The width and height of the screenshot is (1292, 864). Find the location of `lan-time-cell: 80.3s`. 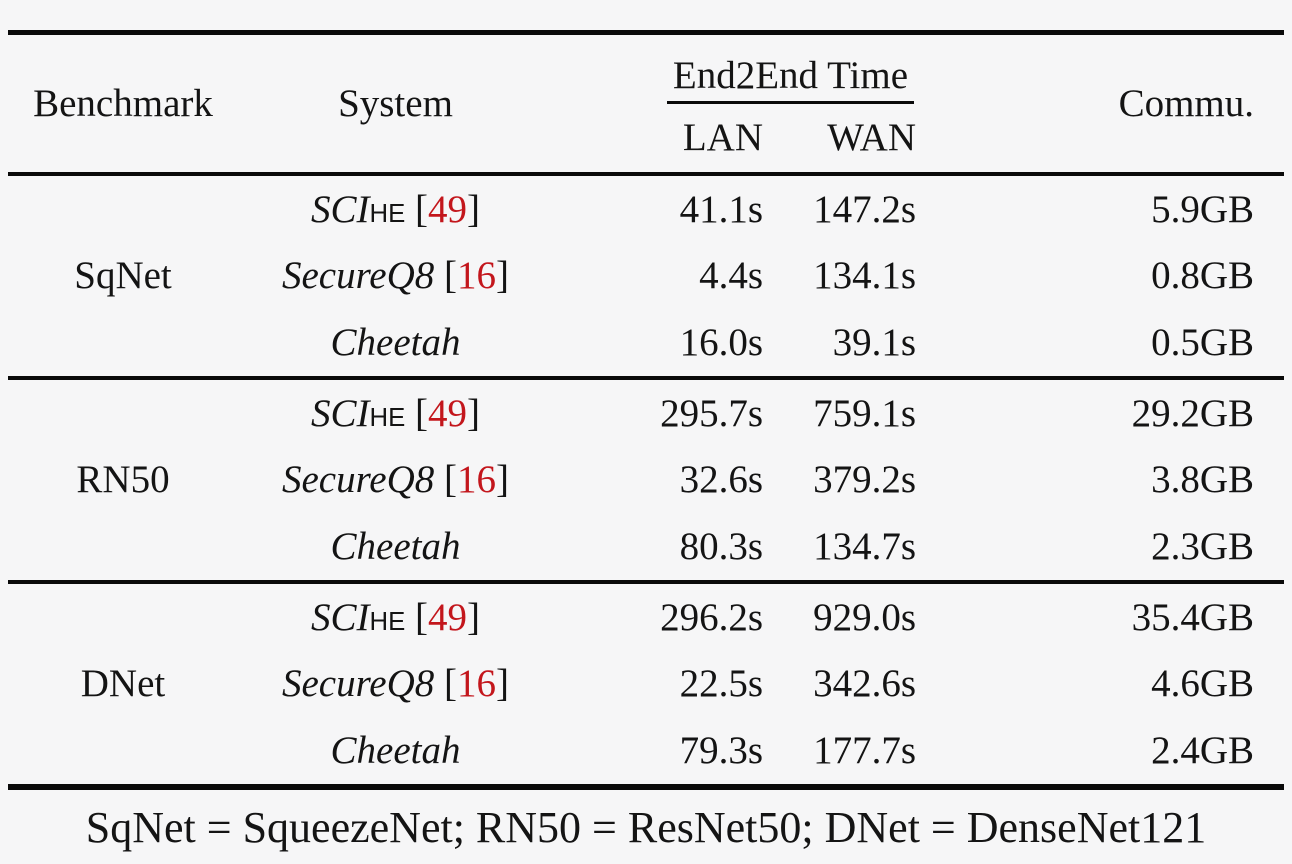

lan-time-cell: 80.3s is located at coordinates (721, 547).